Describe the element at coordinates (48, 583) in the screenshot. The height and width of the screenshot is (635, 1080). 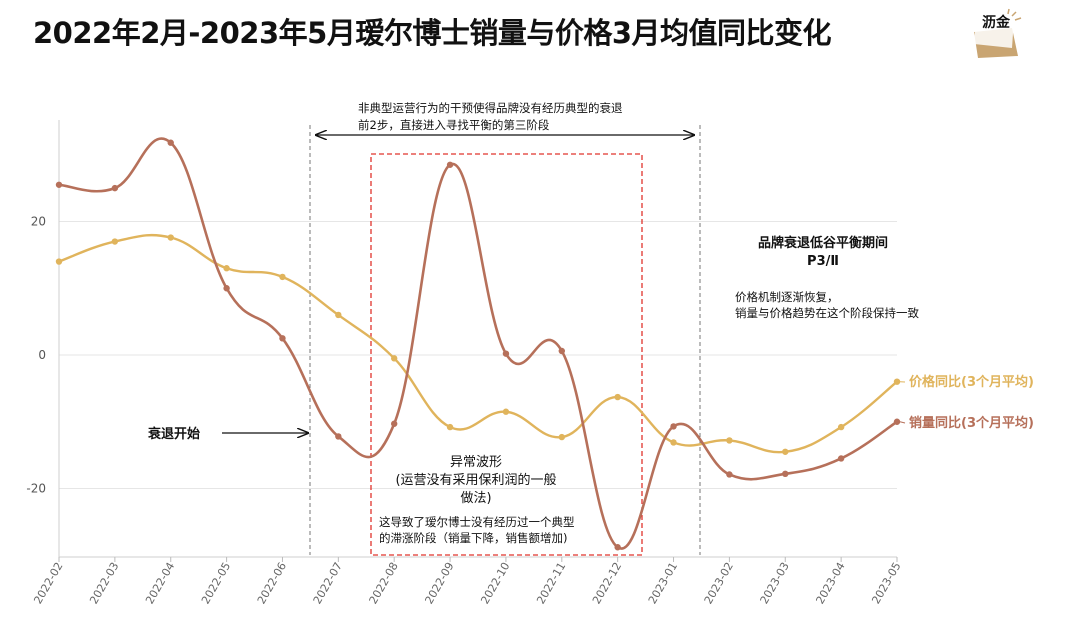
I see `x-tick-label: 2022-02` at that location.